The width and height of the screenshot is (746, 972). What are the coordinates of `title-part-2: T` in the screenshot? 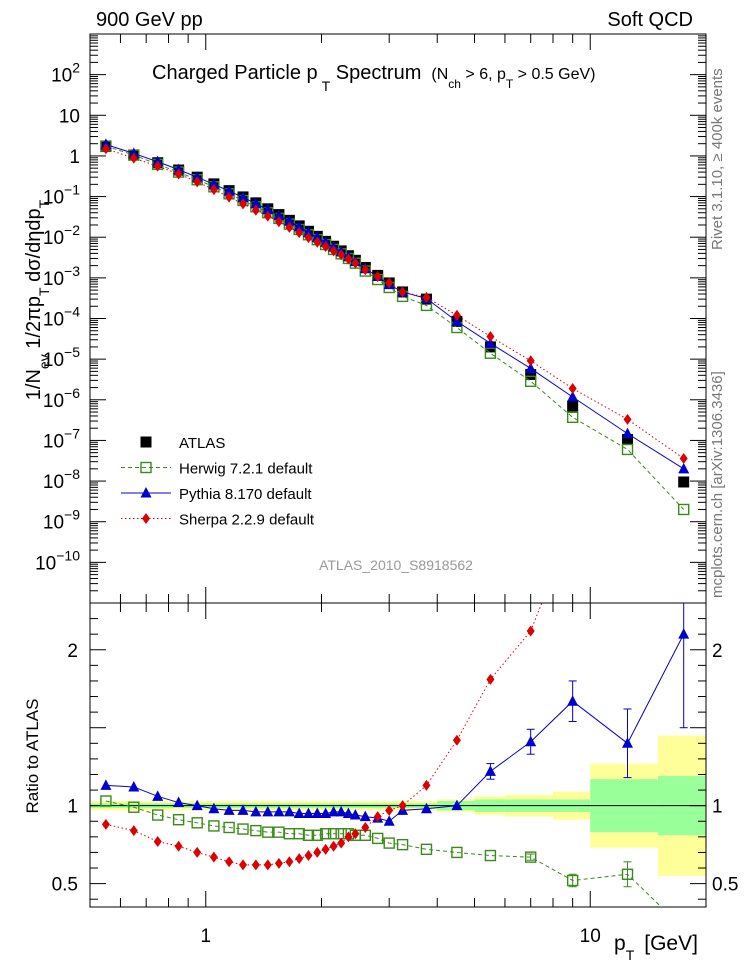 It's located at (326, 86).